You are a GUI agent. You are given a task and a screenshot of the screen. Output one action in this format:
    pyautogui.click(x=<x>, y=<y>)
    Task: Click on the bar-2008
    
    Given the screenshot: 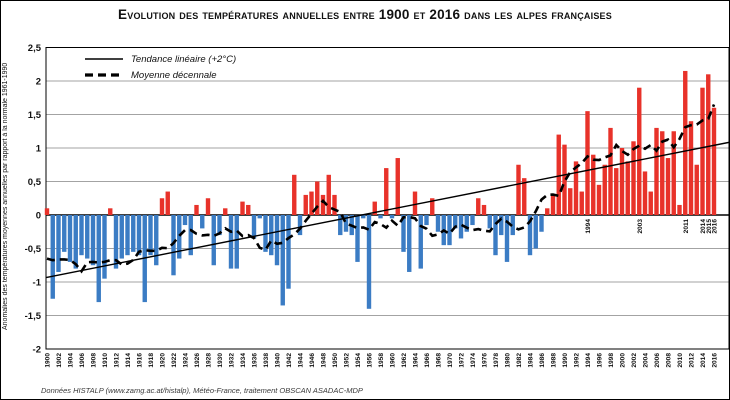 What is the action you would take?
    pyautogui.click(x=668, y=186)
    